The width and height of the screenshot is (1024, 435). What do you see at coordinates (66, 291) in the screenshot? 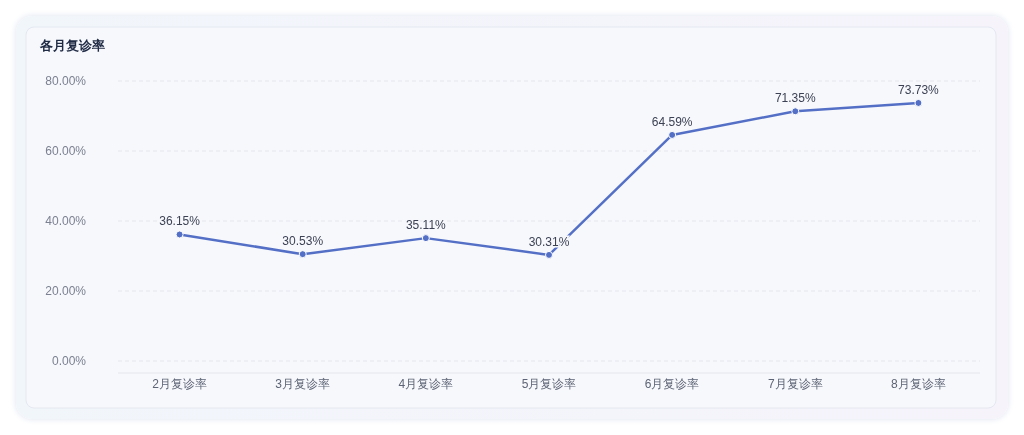
I see `y-tick-label: 20.00%` at bounding box center [66, 291].